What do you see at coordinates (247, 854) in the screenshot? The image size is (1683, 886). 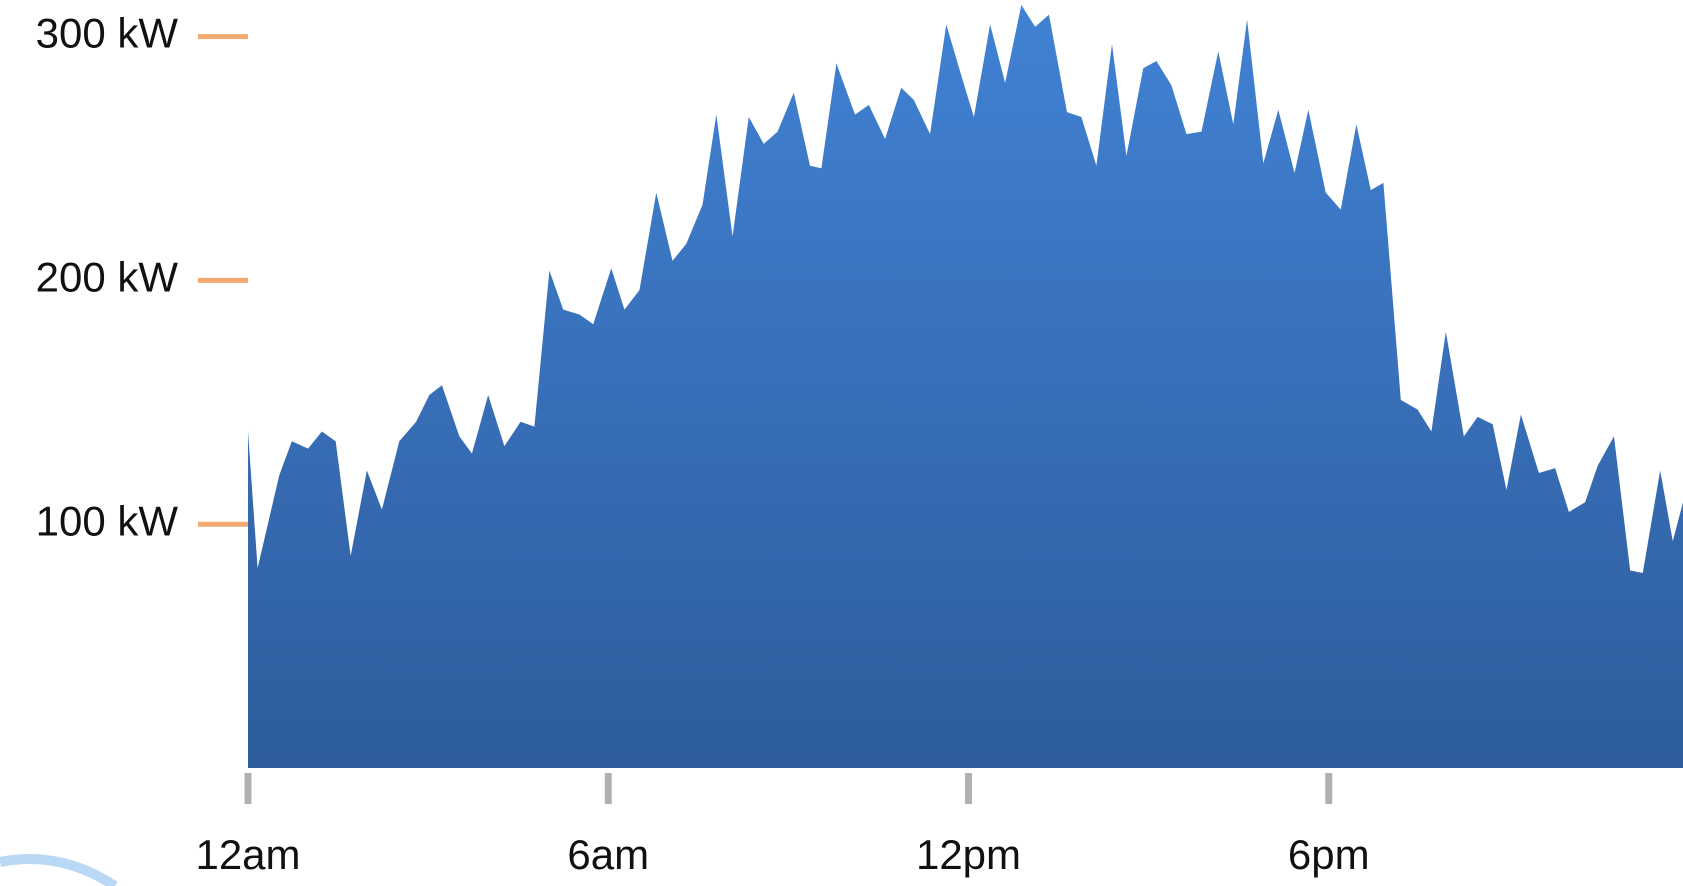 I see `x-tick-label: 12am` at bounding box center [247, 854].